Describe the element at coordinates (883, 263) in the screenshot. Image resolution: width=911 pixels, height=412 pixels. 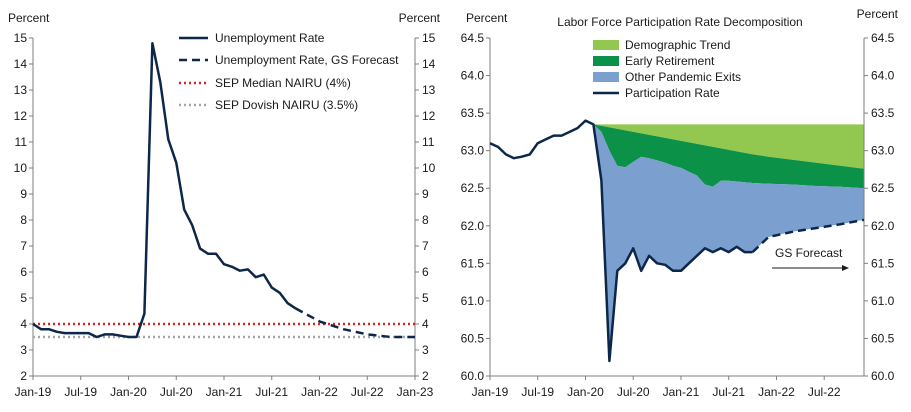
I see `y-tick-label-right: 61.5` at that location.